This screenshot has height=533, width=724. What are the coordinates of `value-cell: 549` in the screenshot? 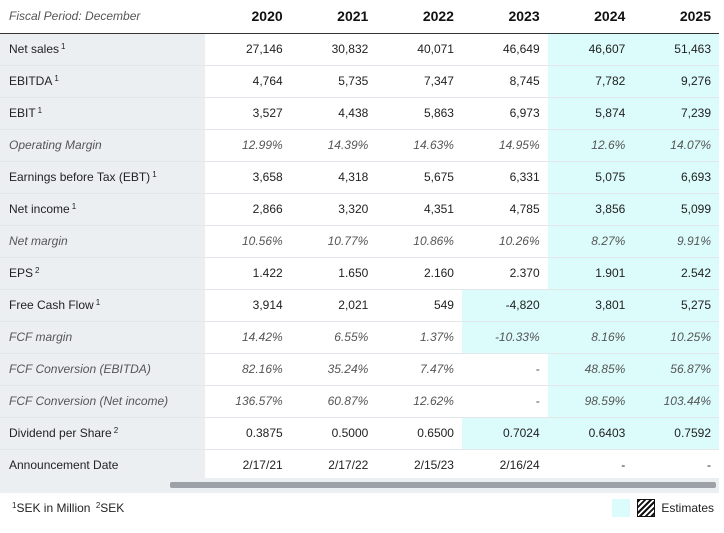 It's located at (419, 305).